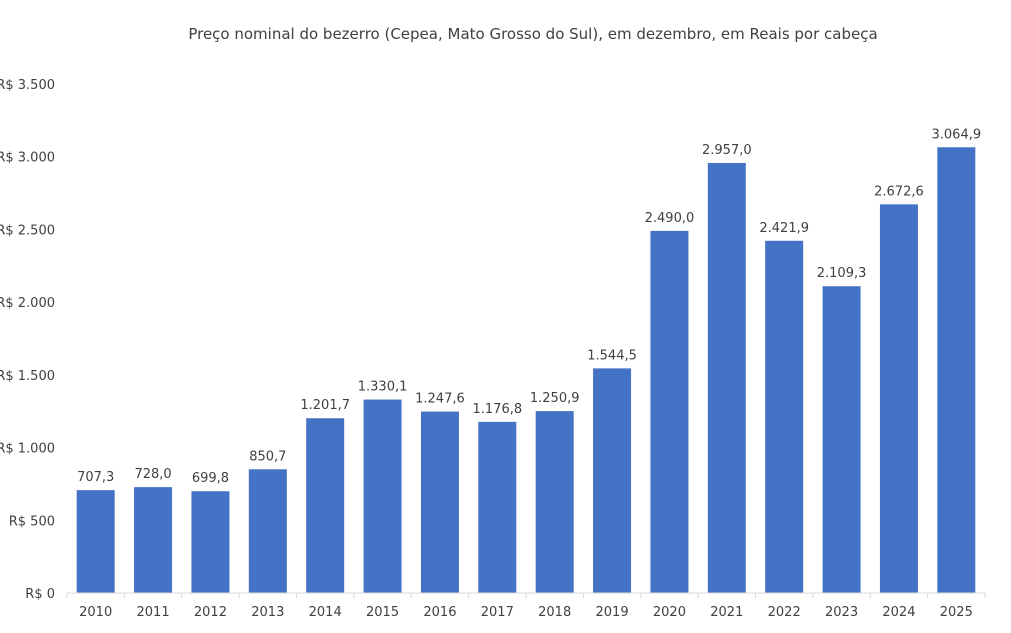 Image resolution: width=1011 pixels, height=633 pixels. I want to click on x-tick-label: 2020, so click(669, 612).